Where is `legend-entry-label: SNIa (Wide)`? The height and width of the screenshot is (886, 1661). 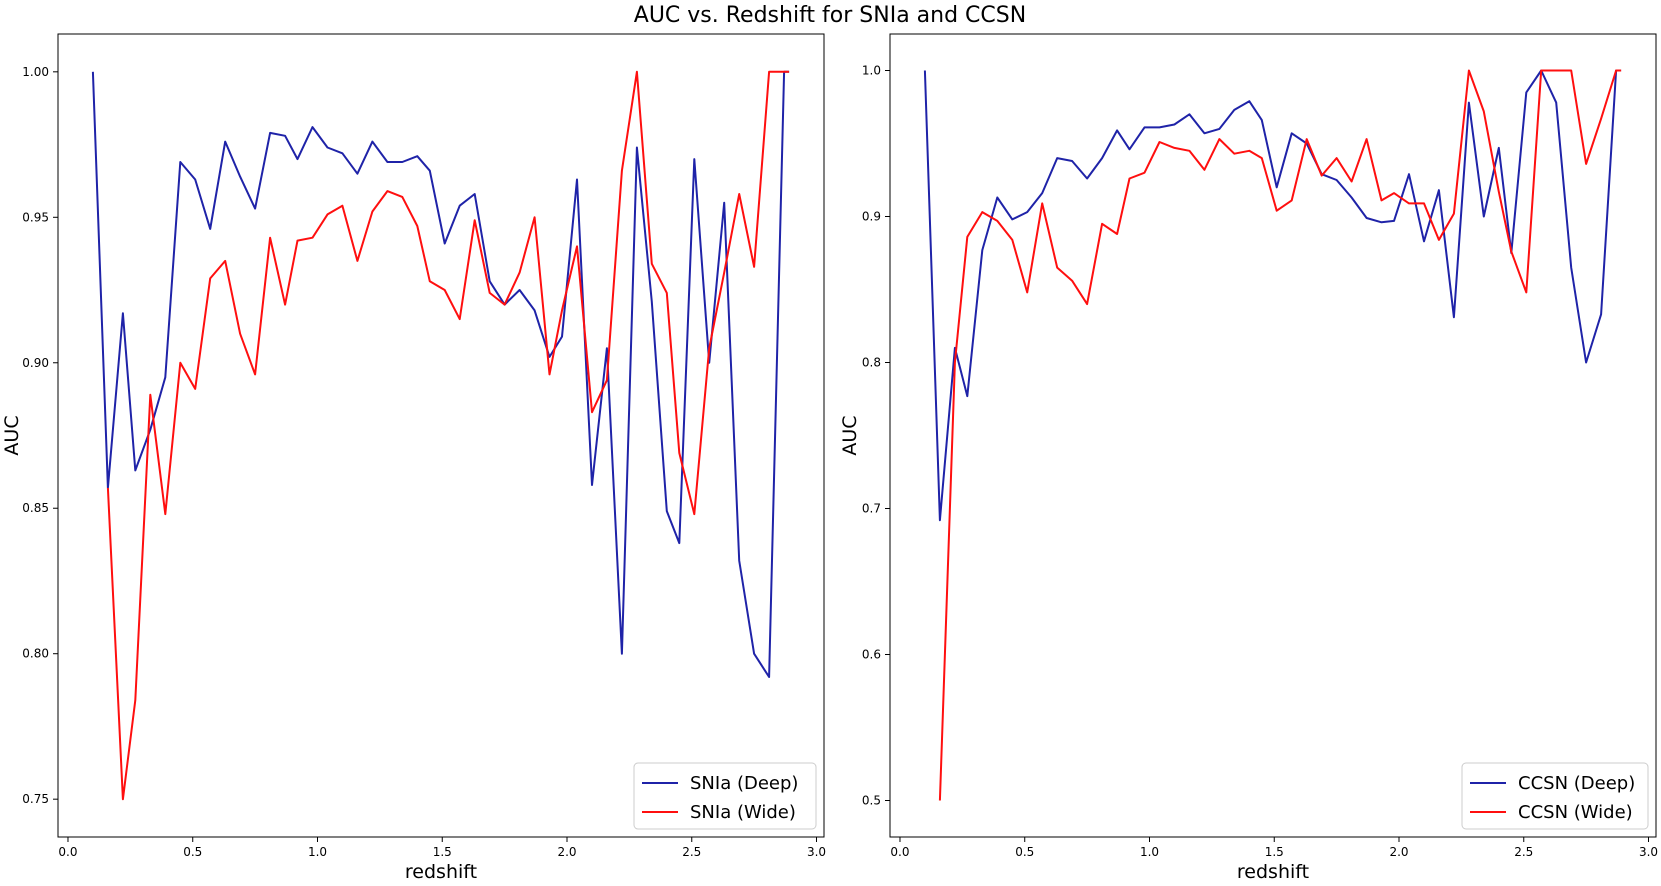 legend-entry-label: SNIa (Wide) is located at coordinates (743, 812).